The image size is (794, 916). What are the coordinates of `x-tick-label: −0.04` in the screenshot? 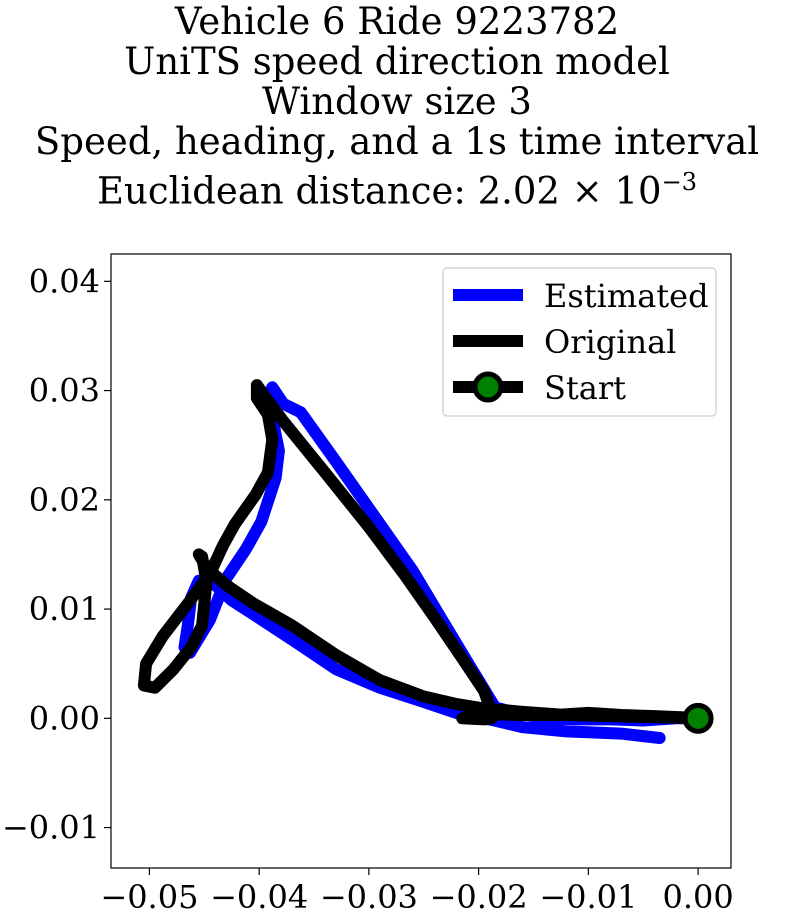 It's located at (259, 897).